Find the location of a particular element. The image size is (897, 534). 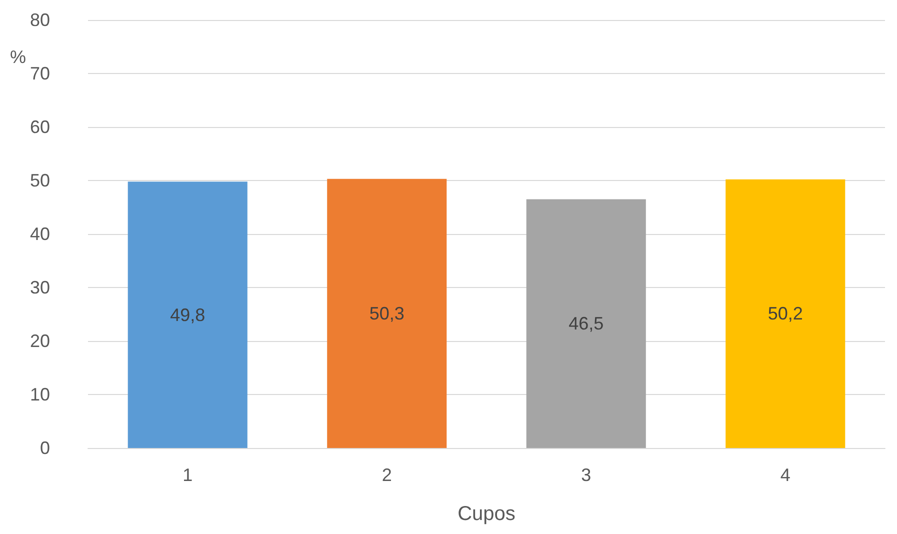

y-tick-label: 30 is located at coordinates (40, 288).